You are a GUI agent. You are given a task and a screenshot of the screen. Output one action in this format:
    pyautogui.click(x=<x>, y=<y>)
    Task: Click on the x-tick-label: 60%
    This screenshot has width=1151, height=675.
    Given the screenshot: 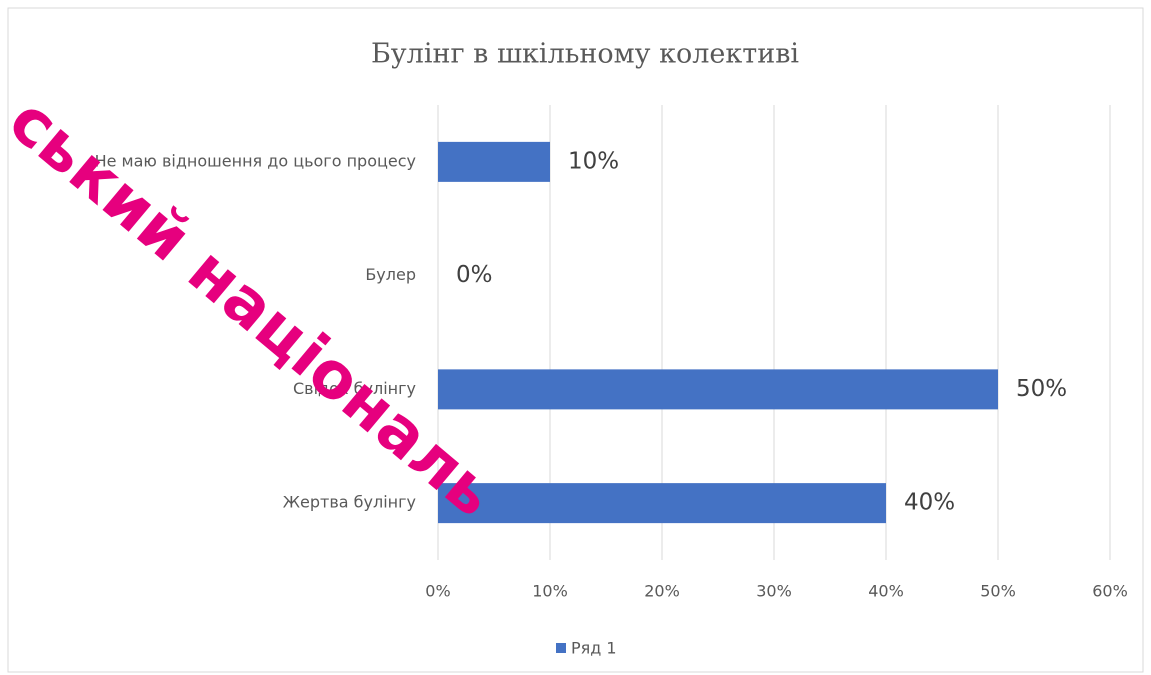 What is the action you would take?
    pyautogui.click(x=1110, y=591)
    